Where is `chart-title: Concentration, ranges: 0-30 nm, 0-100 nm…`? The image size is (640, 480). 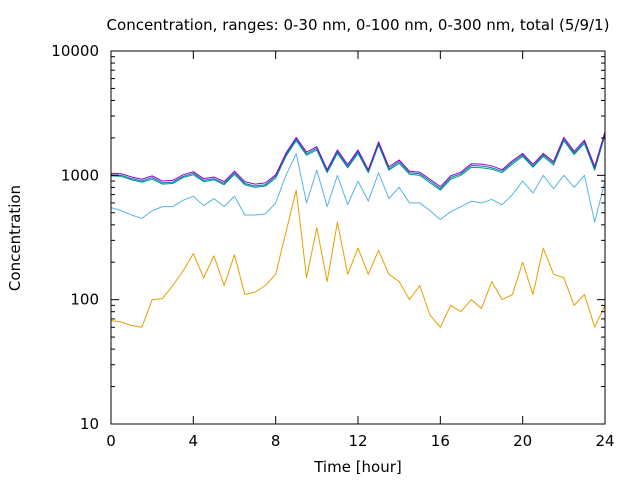 chart-title: Concentration, ranges: 0-30 nm, 0-100 nm… is located at coordinates (358, 25).